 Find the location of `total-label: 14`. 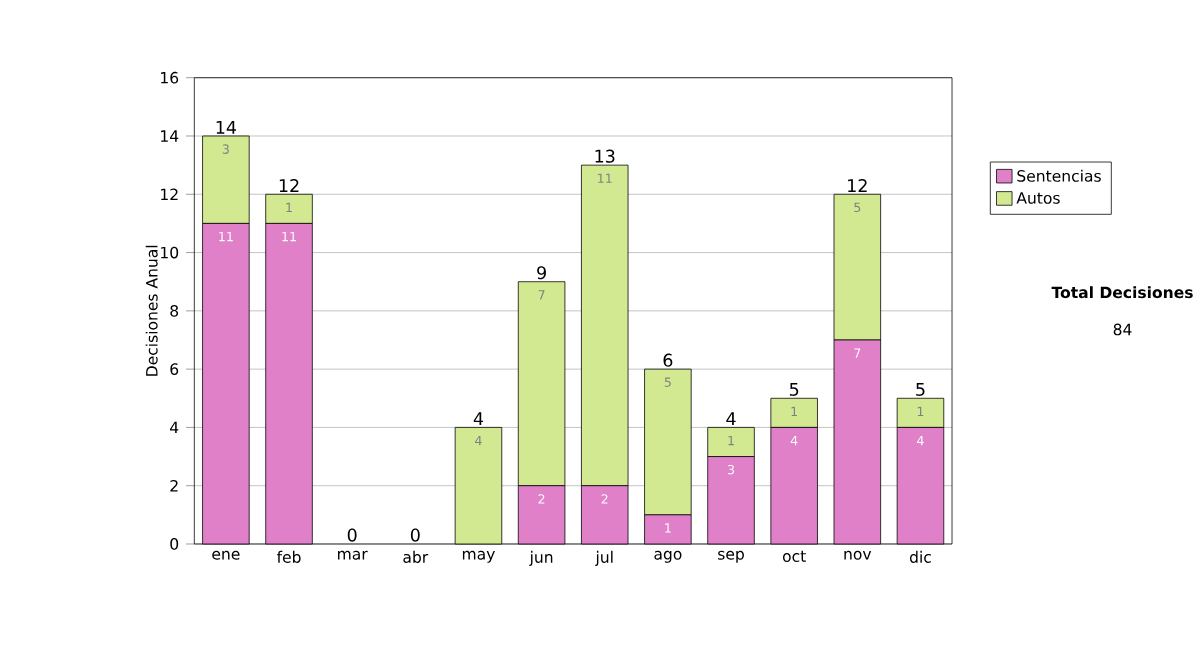

total-label: 14 is located at coordinates (226, 127).